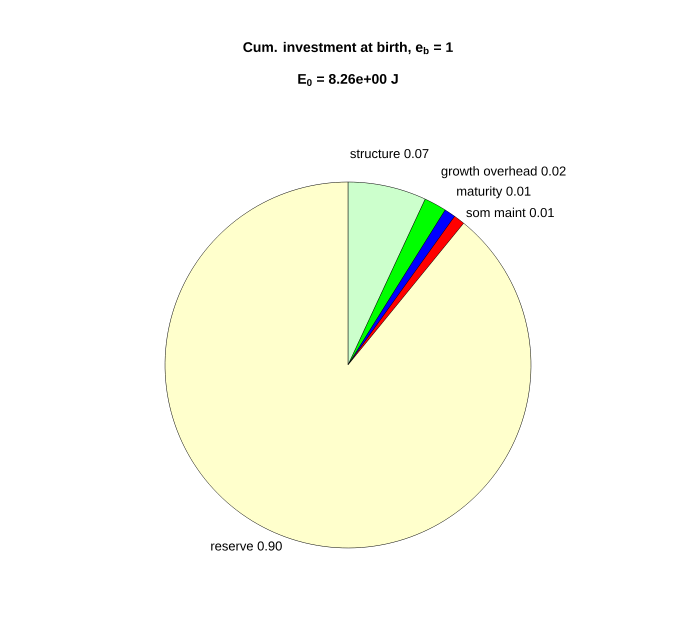 The width and height of the screenshot is (696, 618). Describe the element at coordinates (496, 213) in the screenshot. I see `slice-label: som maint` at that location.